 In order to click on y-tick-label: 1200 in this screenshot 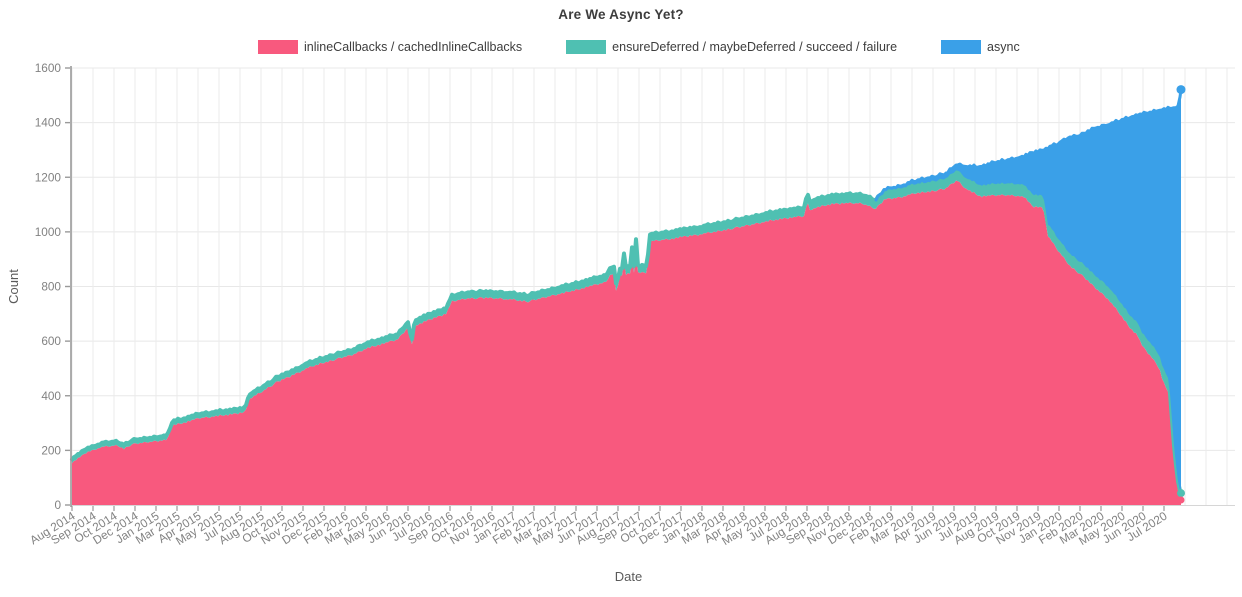, I will do `click(48, 177)`.